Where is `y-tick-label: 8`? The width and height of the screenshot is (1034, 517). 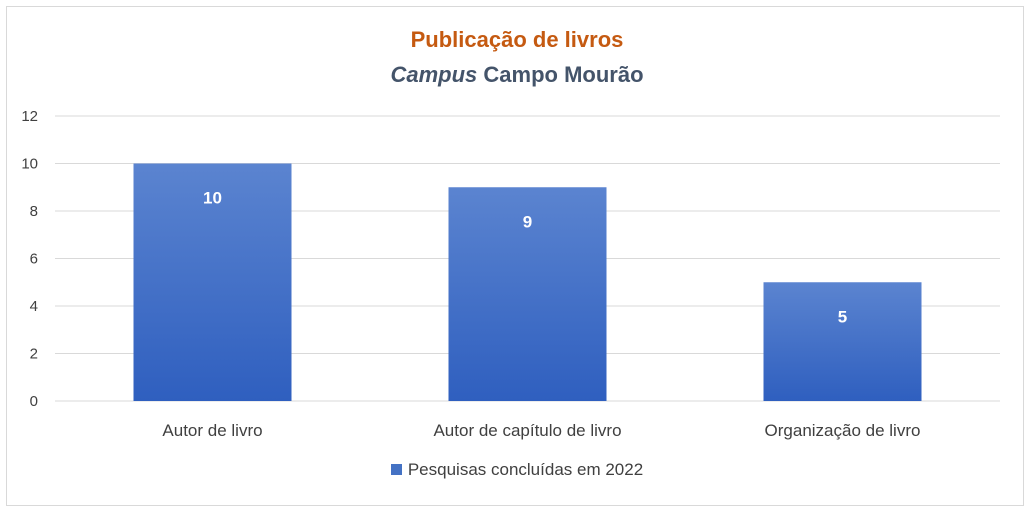
y-tick-label: 8 is located at coordinates (34, 211).